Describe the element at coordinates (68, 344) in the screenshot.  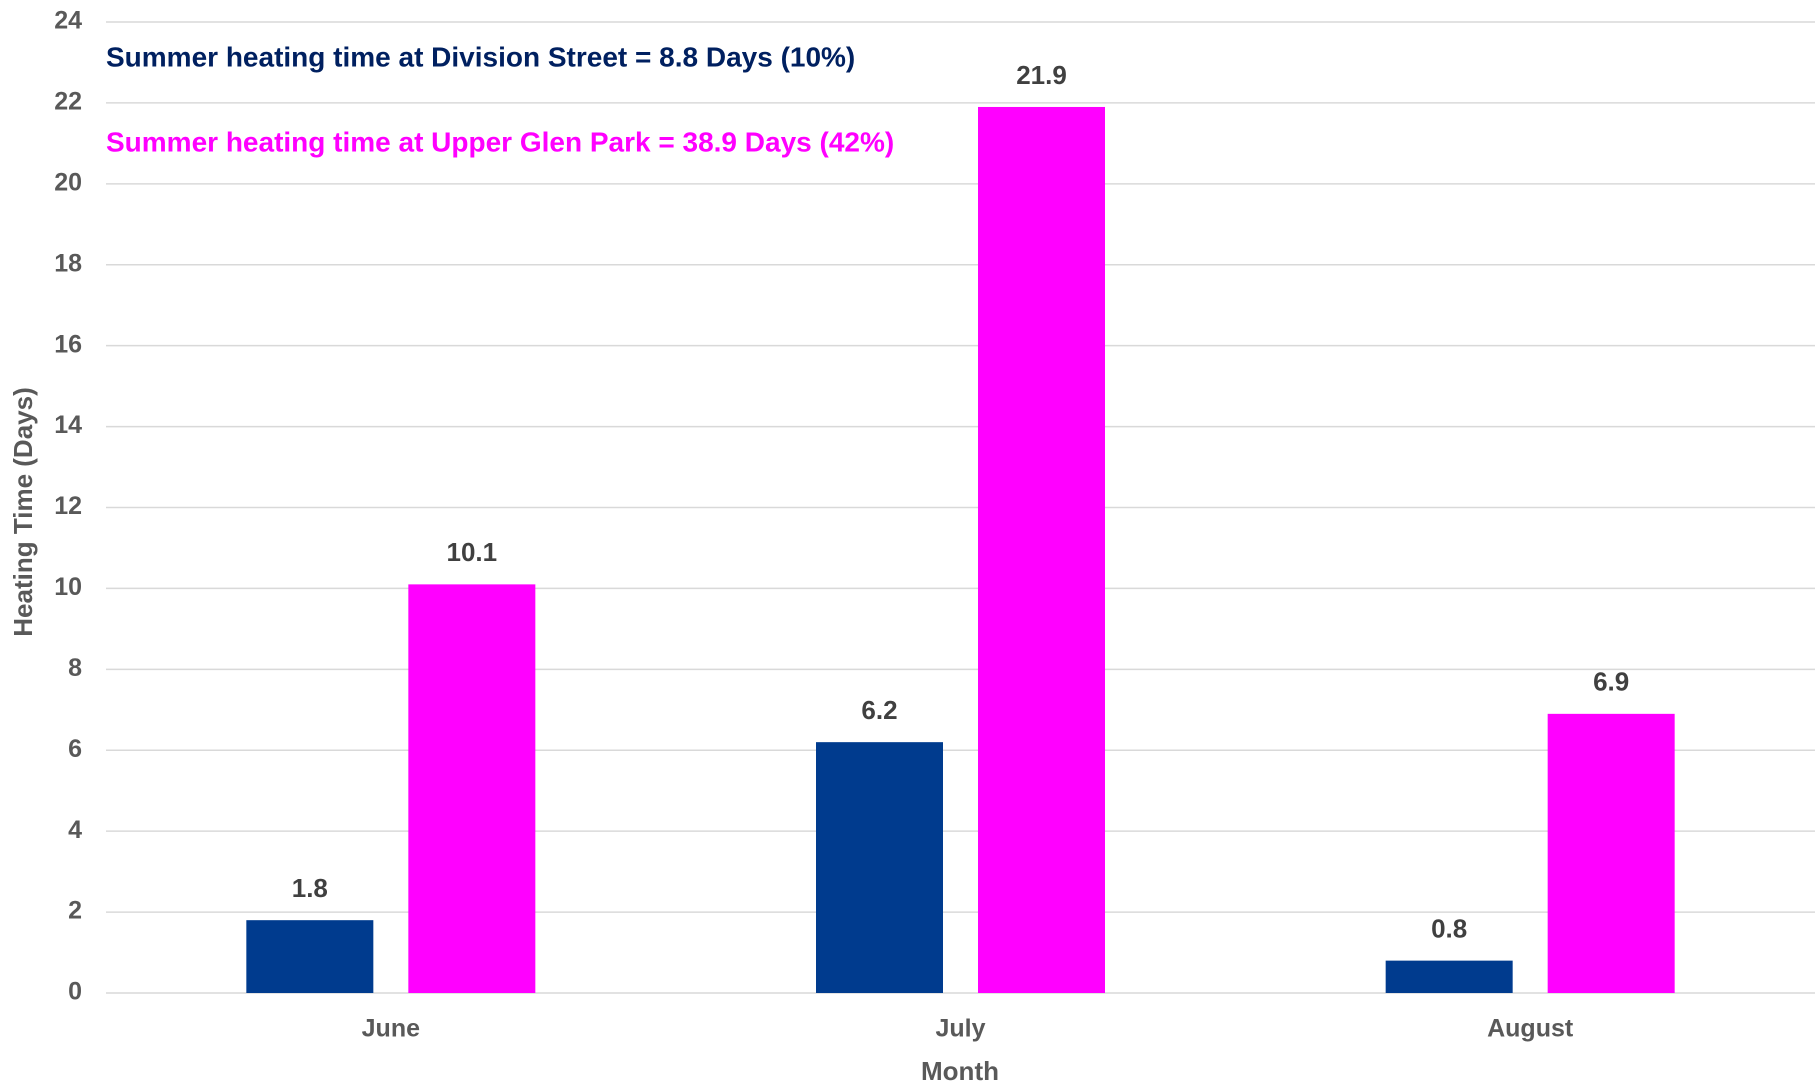
I see `y-tick-label: 16` at that location.